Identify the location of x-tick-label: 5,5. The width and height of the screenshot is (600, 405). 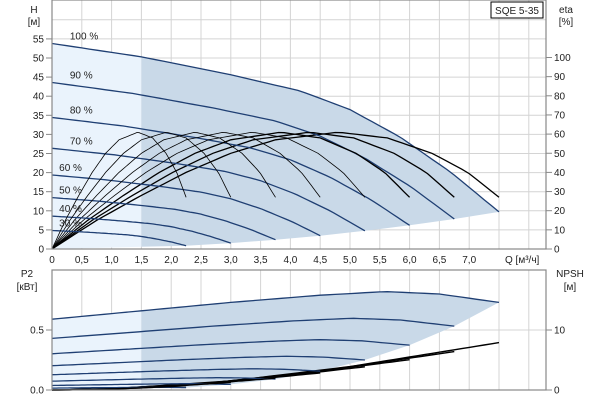
(380, 260).